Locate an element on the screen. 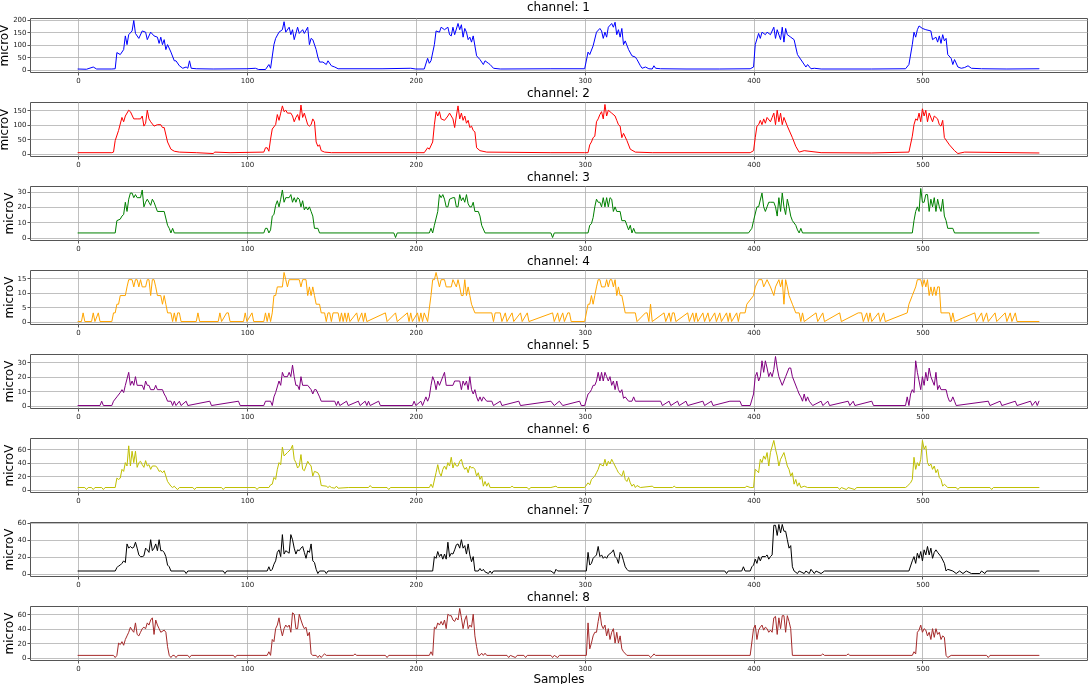 The width and height of the screenshot is (1091, 684). chart-title: channel: 5 is located at coordinates (558, 345).